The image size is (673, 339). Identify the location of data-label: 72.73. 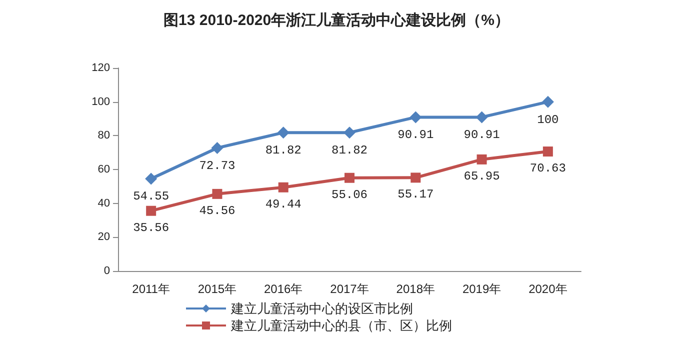
(217, 165).